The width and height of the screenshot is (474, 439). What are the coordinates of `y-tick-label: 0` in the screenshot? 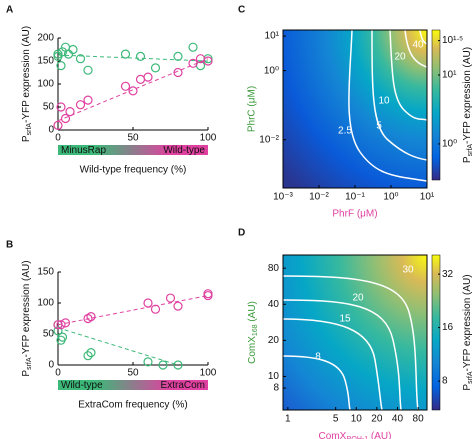 It's located at (51, 130).